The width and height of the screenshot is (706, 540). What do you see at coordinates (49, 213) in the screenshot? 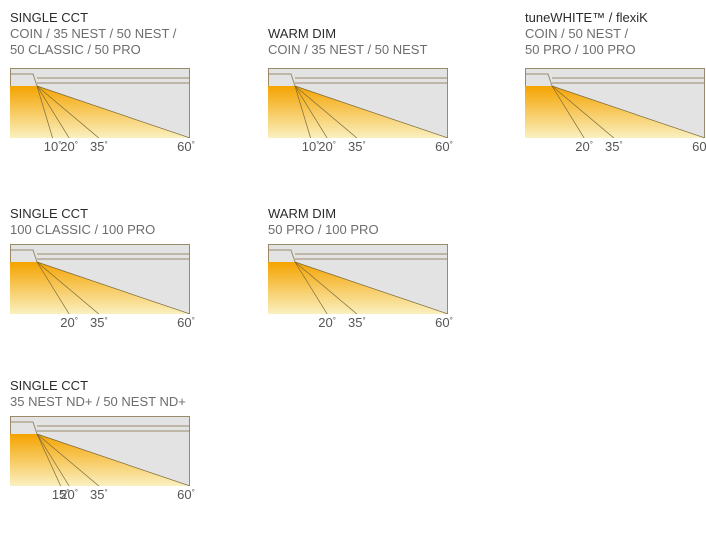
I see `panel-title: SINGLE CCT` at bounding box center [49, 213].